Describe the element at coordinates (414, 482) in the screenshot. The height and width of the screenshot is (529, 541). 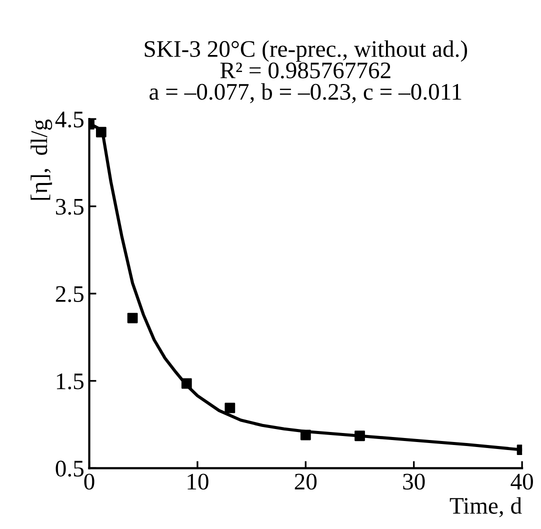
I see `x-tick-label: 30` at that location.